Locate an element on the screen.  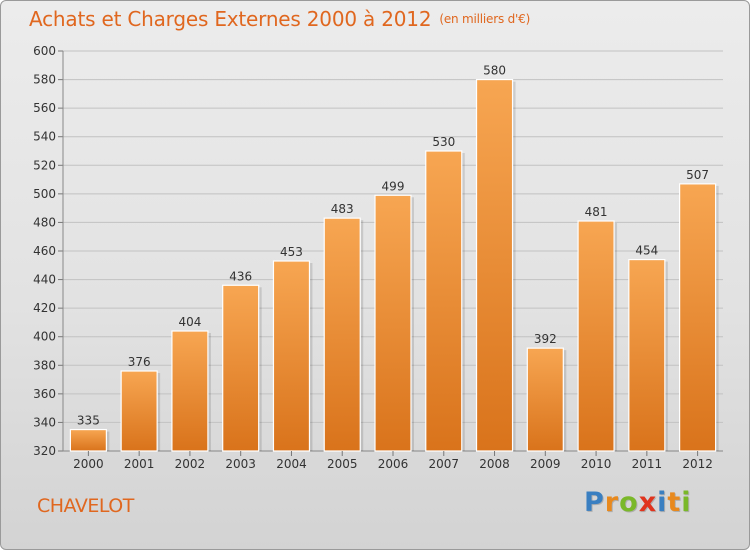
bar-2007 is located at coordinates (444, 301).